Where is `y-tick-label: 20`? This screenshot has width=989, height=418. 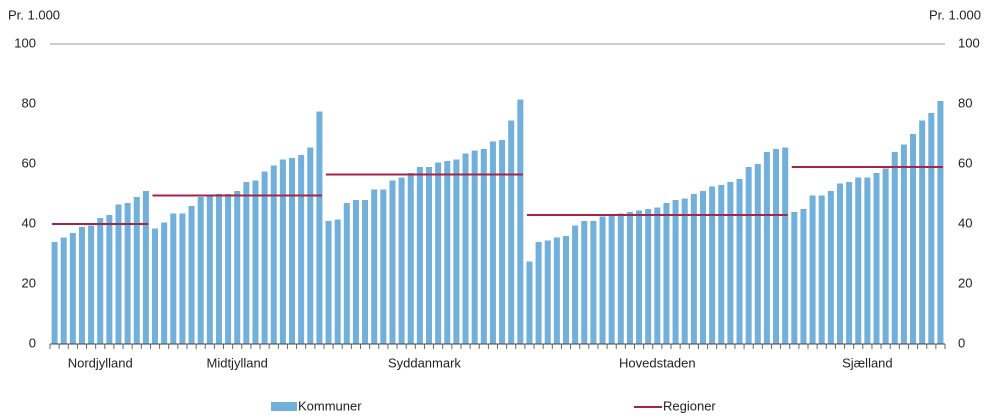 y-tick-label: 20 is located at coordinates (29, 282).